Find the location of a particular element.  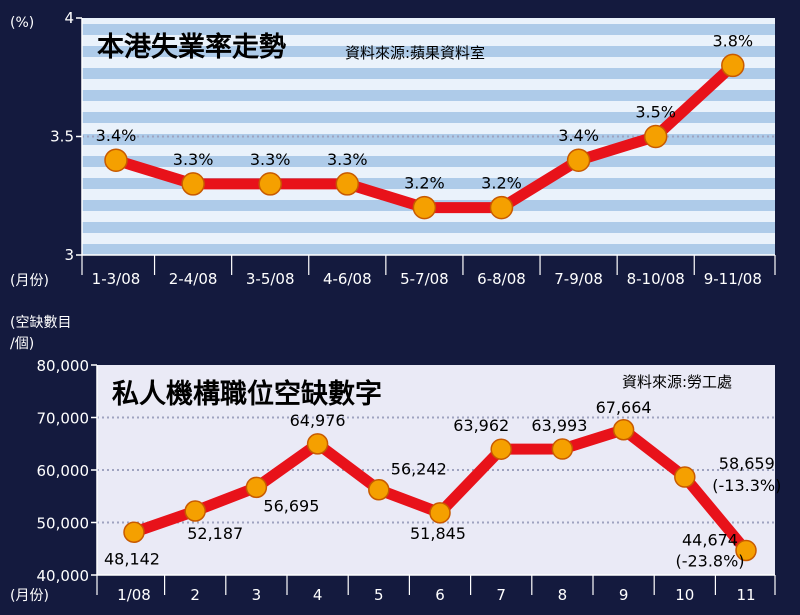

x-tick-label-bottom: 3 is located at coordinates (257, 595).